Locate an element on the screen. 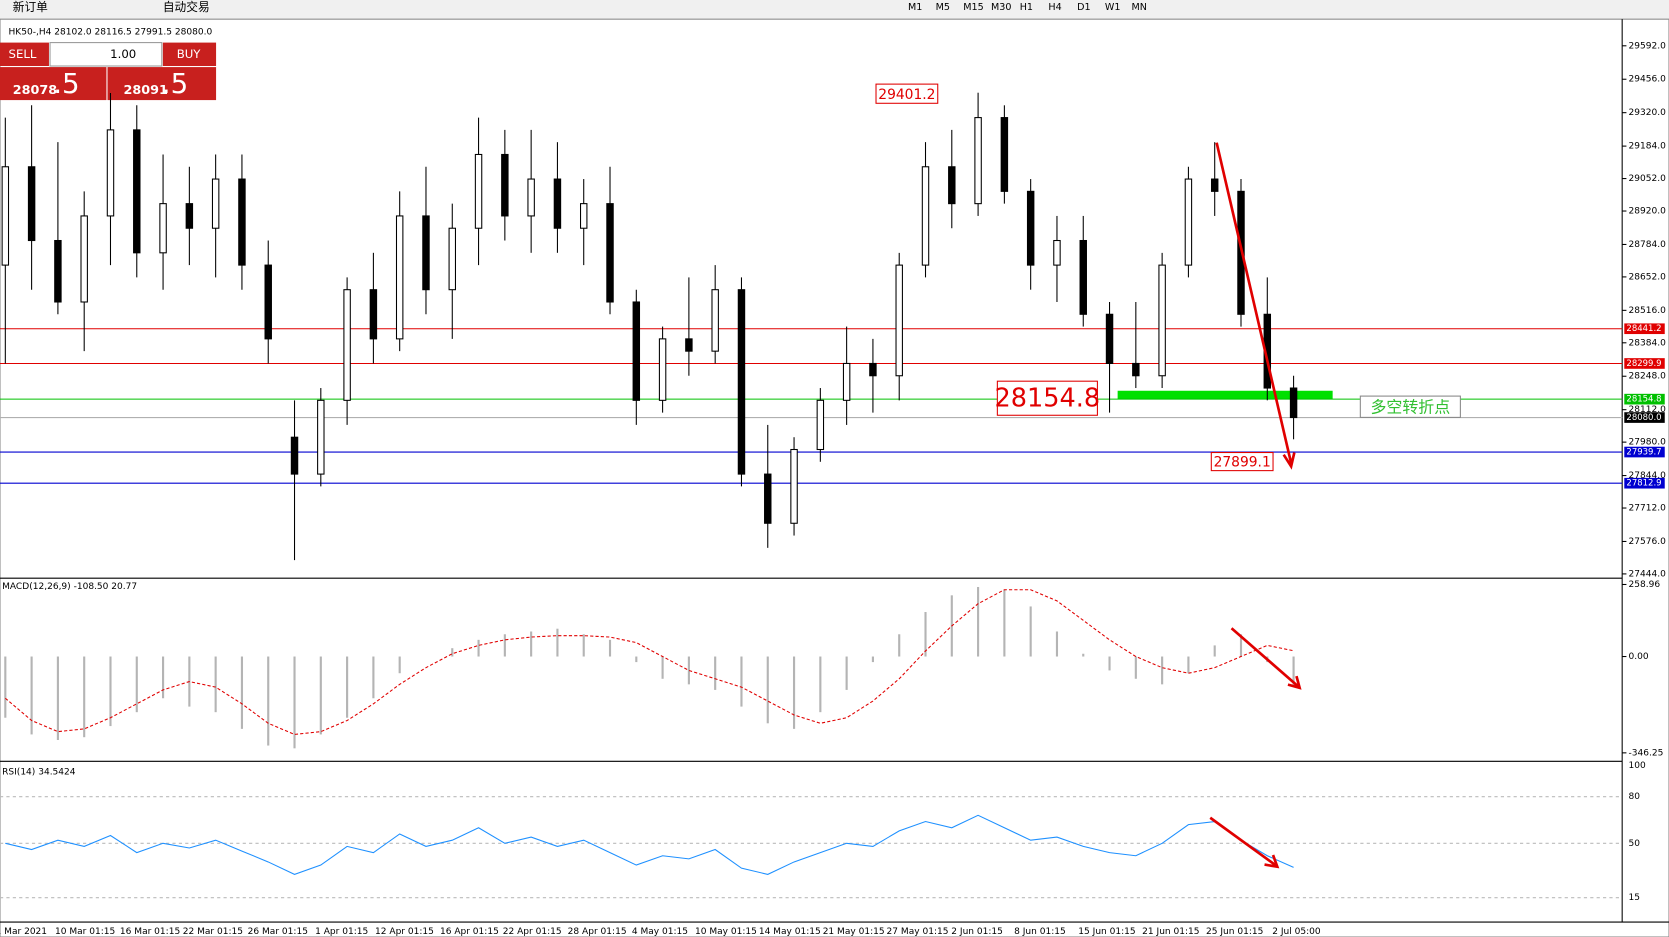 The width and height of the screenshot is (1669, 937). y-tick-label: 27980.0 is located at coordinates (1648, 443).